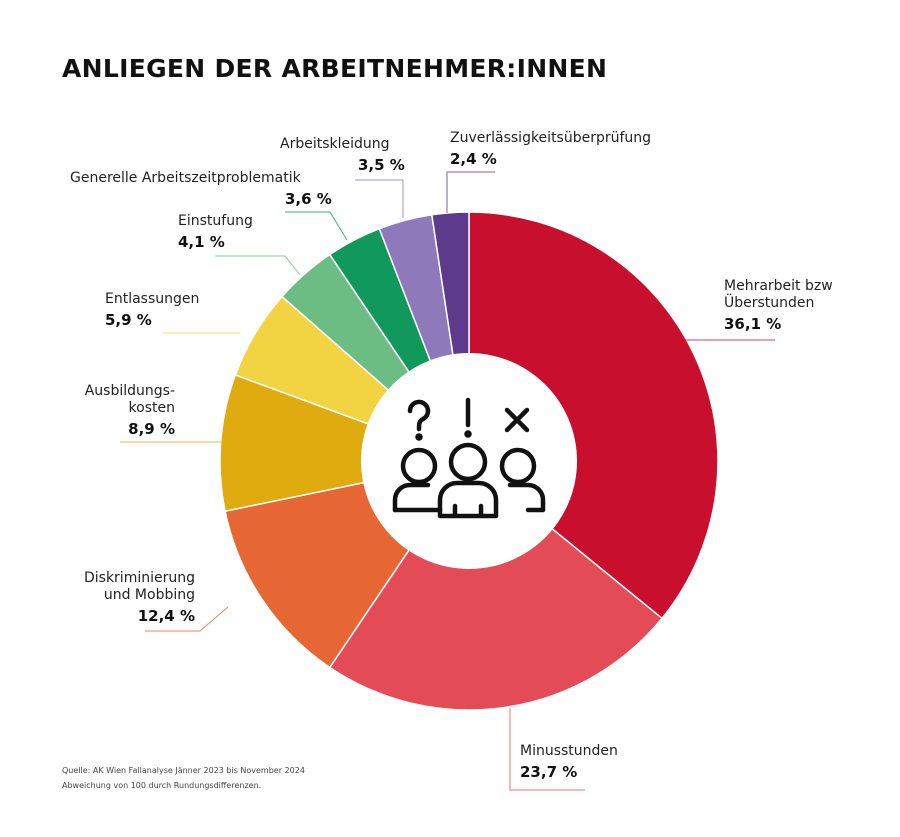 The image size is (900, 837). I want to click on slice-label: Entlassungen, so click(152, 299).